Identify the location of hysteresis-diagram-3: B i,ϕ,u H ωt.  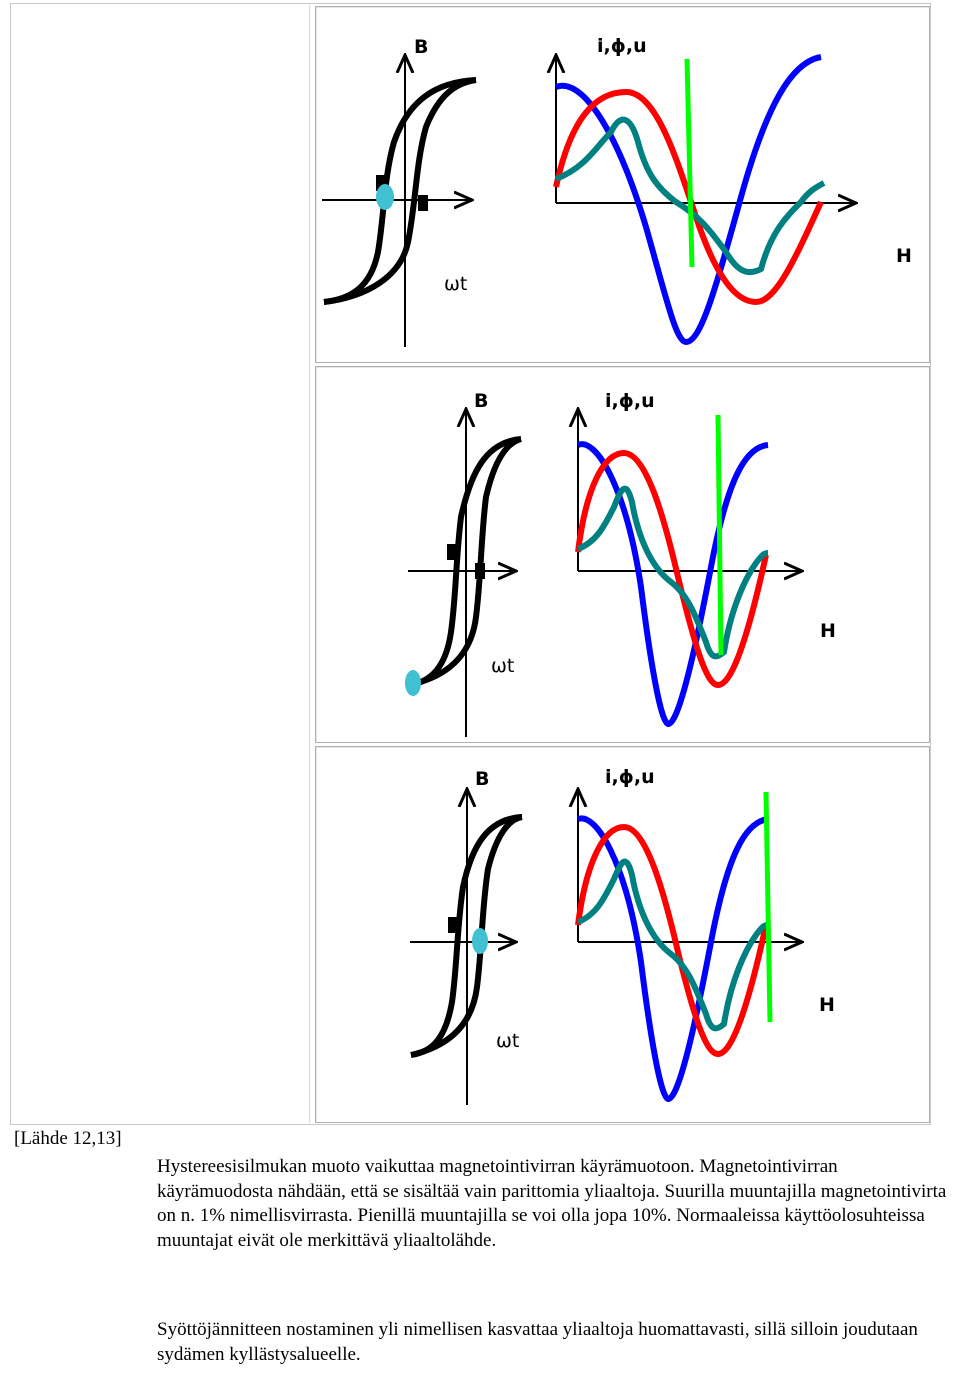
(622, 935).